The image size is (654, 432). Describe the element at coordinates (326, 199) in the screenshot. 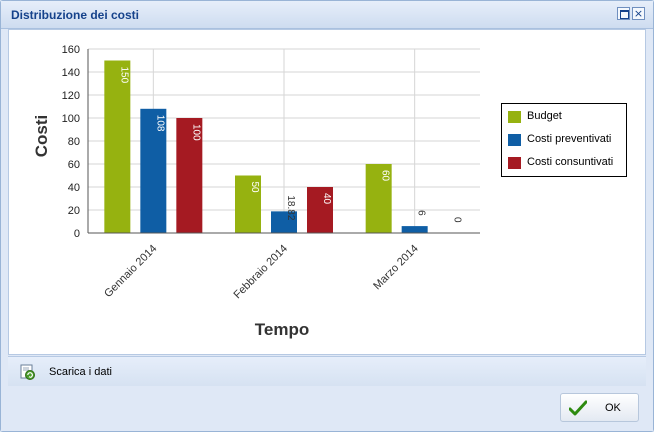

I see `bar-value-label: 40` at that location.